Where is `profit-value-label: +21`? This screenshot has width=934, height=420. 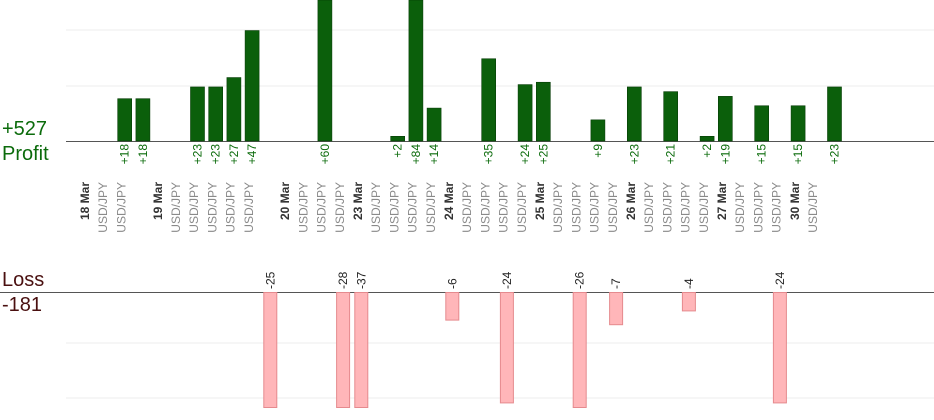
profit-value-label: +21 is located at coordinates (671, 154).